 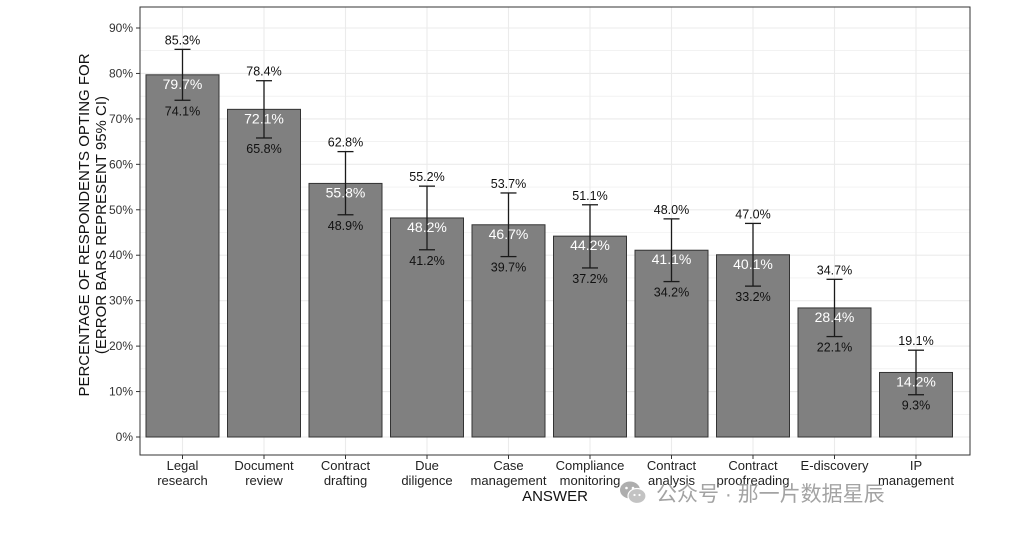 What do you see at coordinates (427, 465) in the screenshot?
I see `x-tick-label-line: Due` at bounding box center [427, 465].